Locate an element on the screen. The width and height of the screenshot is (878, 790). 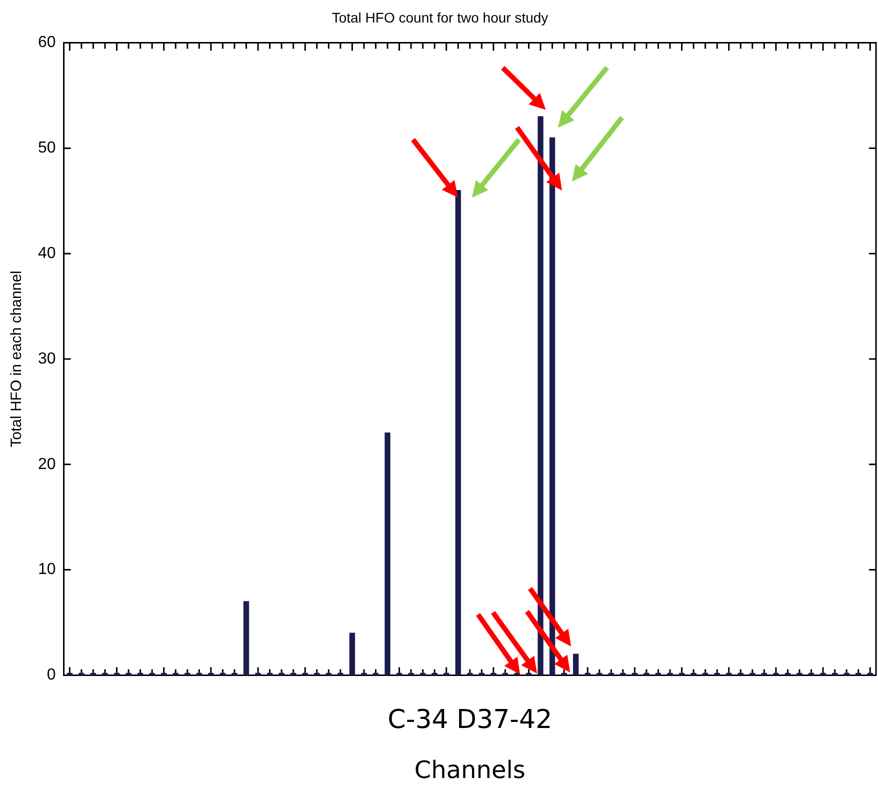
y-tick-label: 50 is located at coordinates (47, 148).